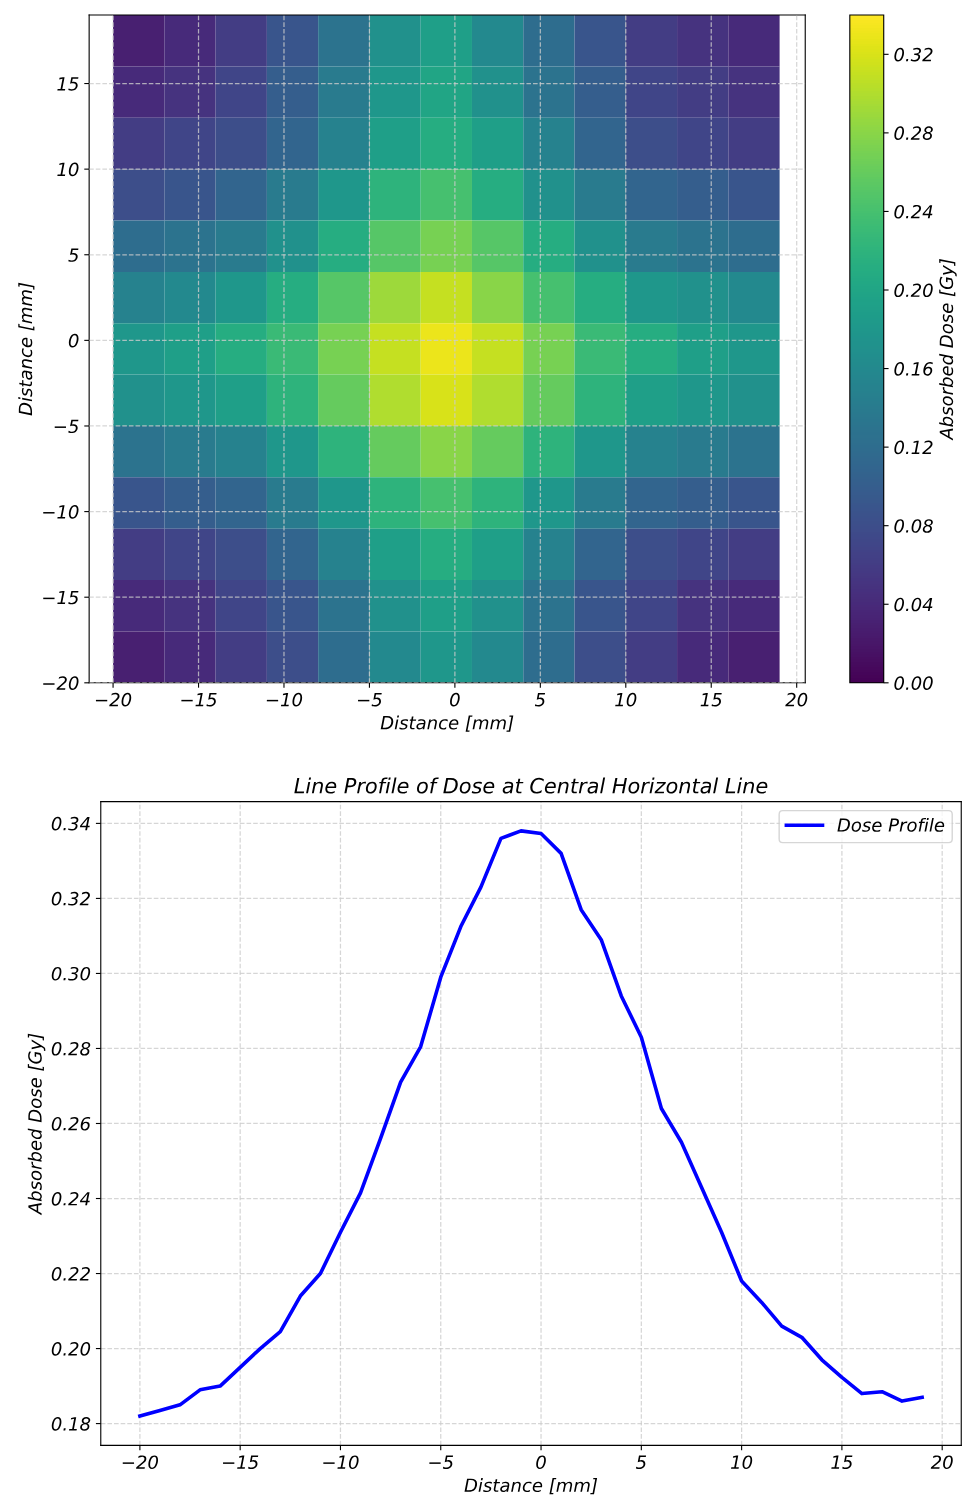 Image resolution: width=969 pixels, height=1504 pixels. I want to click on color-bar-label: 0.28, so click(913, 133).